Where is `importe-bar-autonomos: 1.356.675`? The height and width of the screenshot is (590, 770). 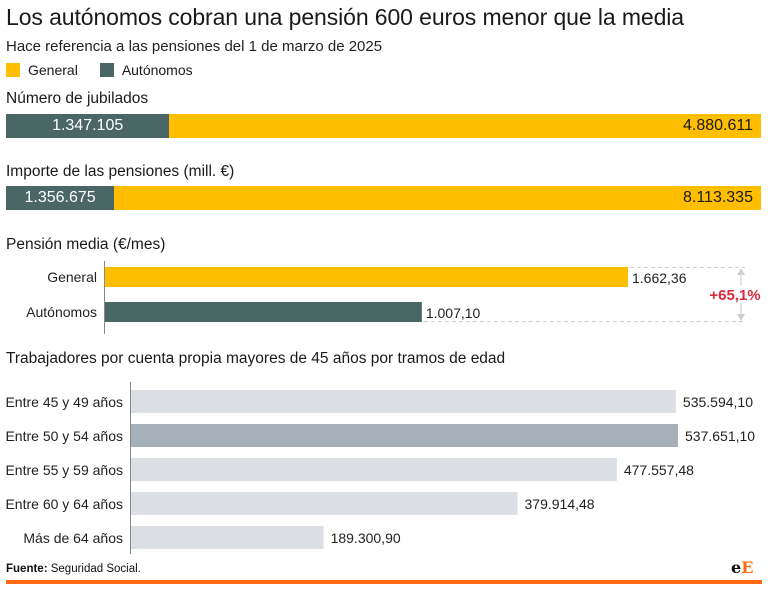
importe-bar-autonomos: 1.356.675 is located at coordinates (60, 198).